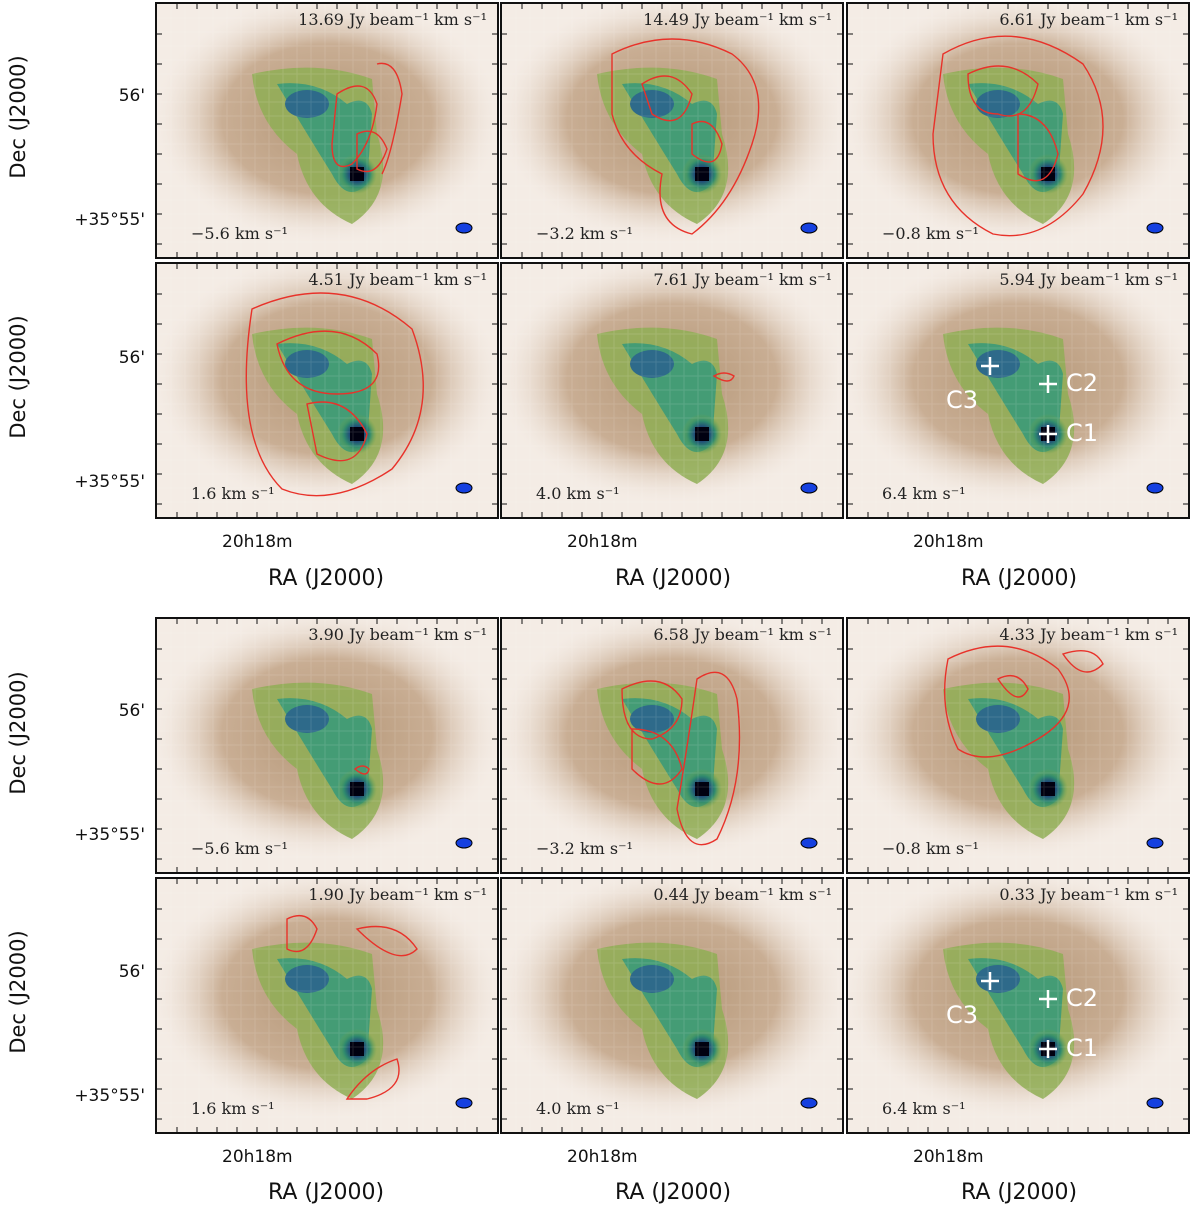 The image size is (1200, 1218). I want to click on flux-label: 0.33 Jy beam⁻¹ km s⁻¹, so click(1088, 894).